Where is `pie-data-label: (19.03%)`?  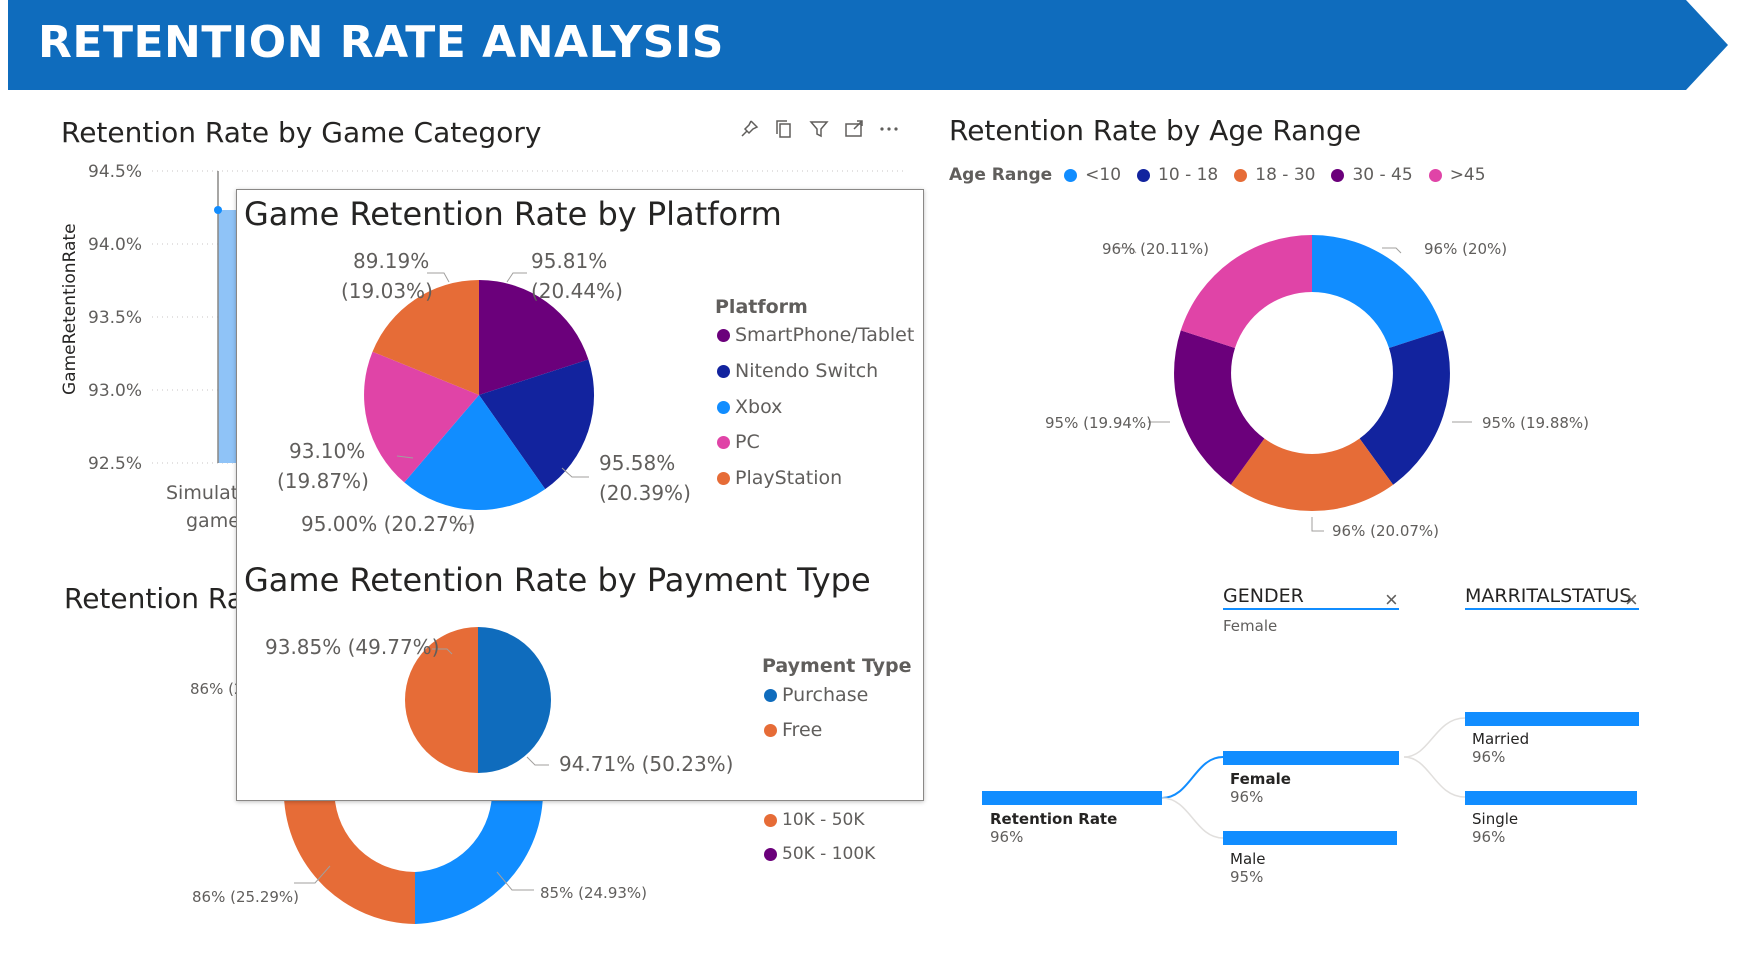 pie-data-label: (19.03%) is located at coordinates (387, 291).